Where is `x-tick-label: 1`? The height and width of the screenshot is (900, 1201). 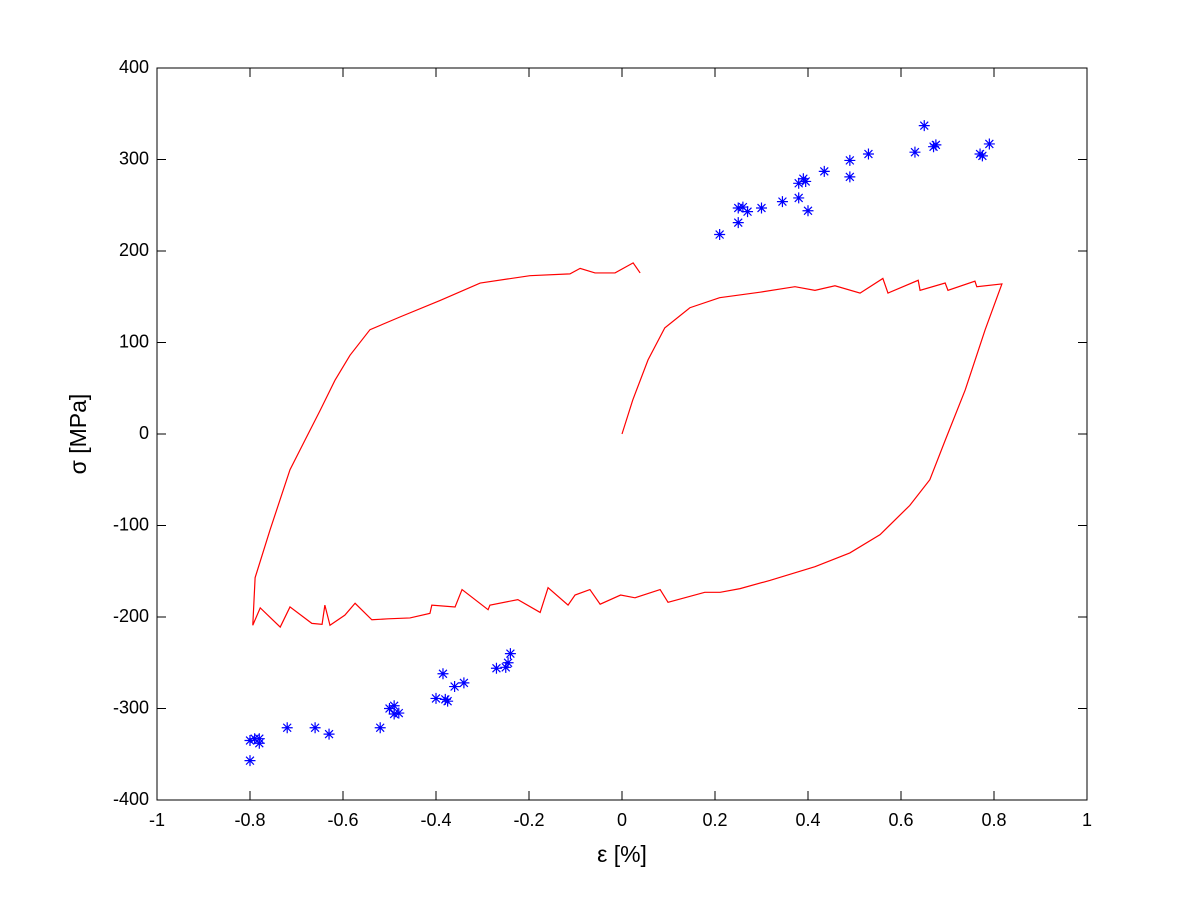
x-tick-label: 1 is located at coordinates (1087, 820).